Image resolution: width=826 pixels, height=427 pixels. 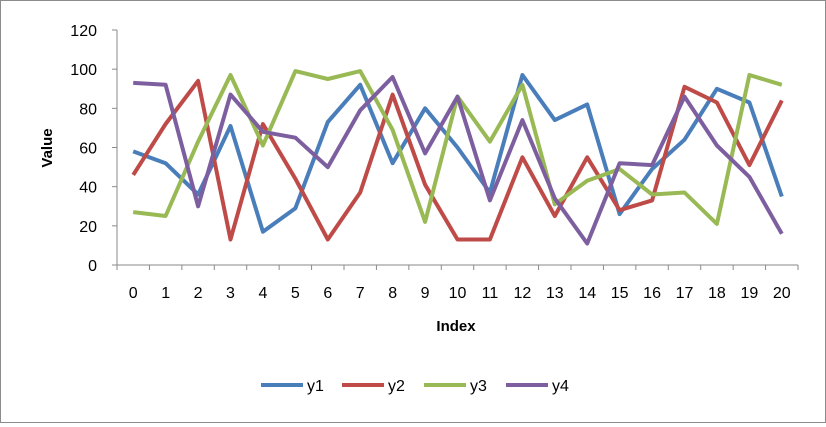 I want to click on x-tick-label: 12, so click(x=522, y=293).